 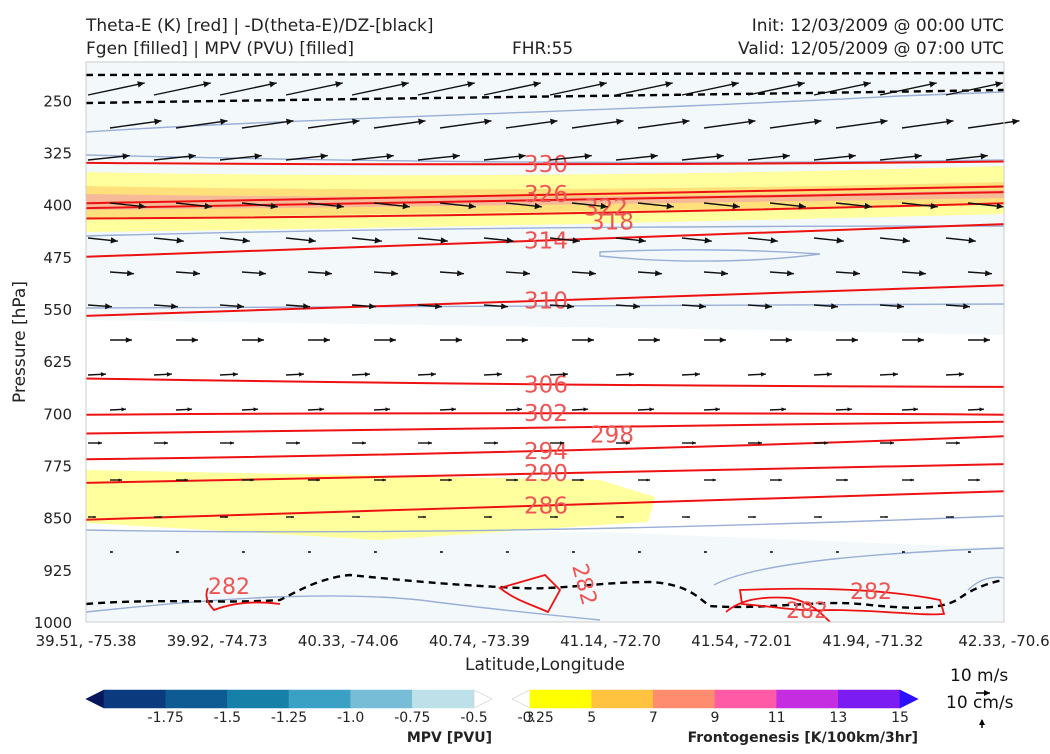 I want to click on theta-e-contour, so click(x=545, y=427).